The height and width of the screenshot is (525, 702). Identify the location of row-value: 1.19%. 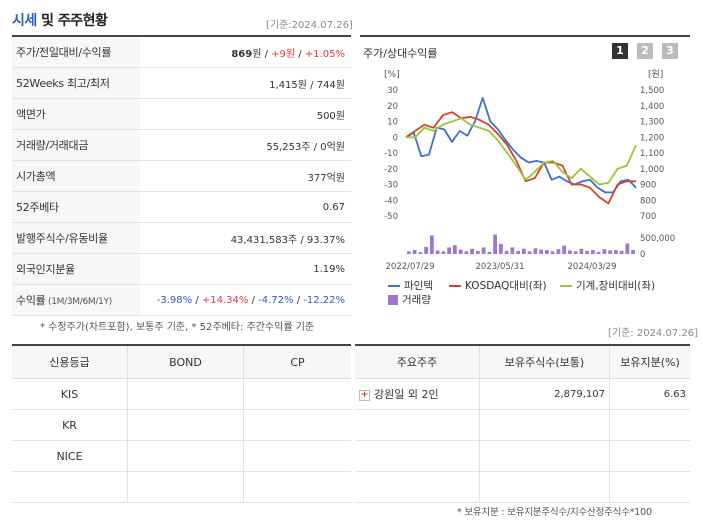
(245, 269).